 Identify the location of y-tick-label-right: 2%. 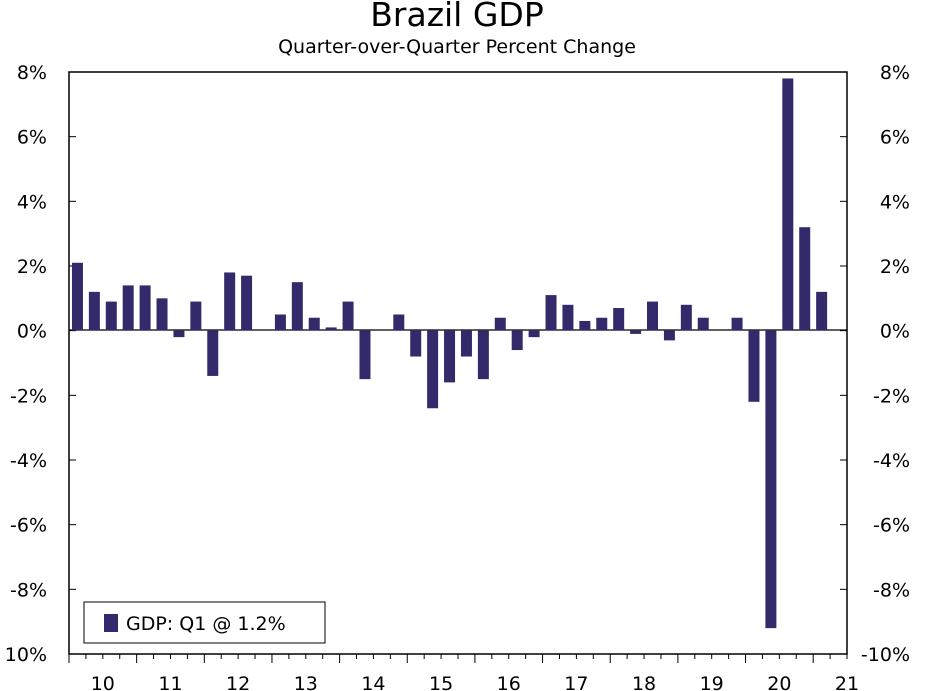
(895, 267).